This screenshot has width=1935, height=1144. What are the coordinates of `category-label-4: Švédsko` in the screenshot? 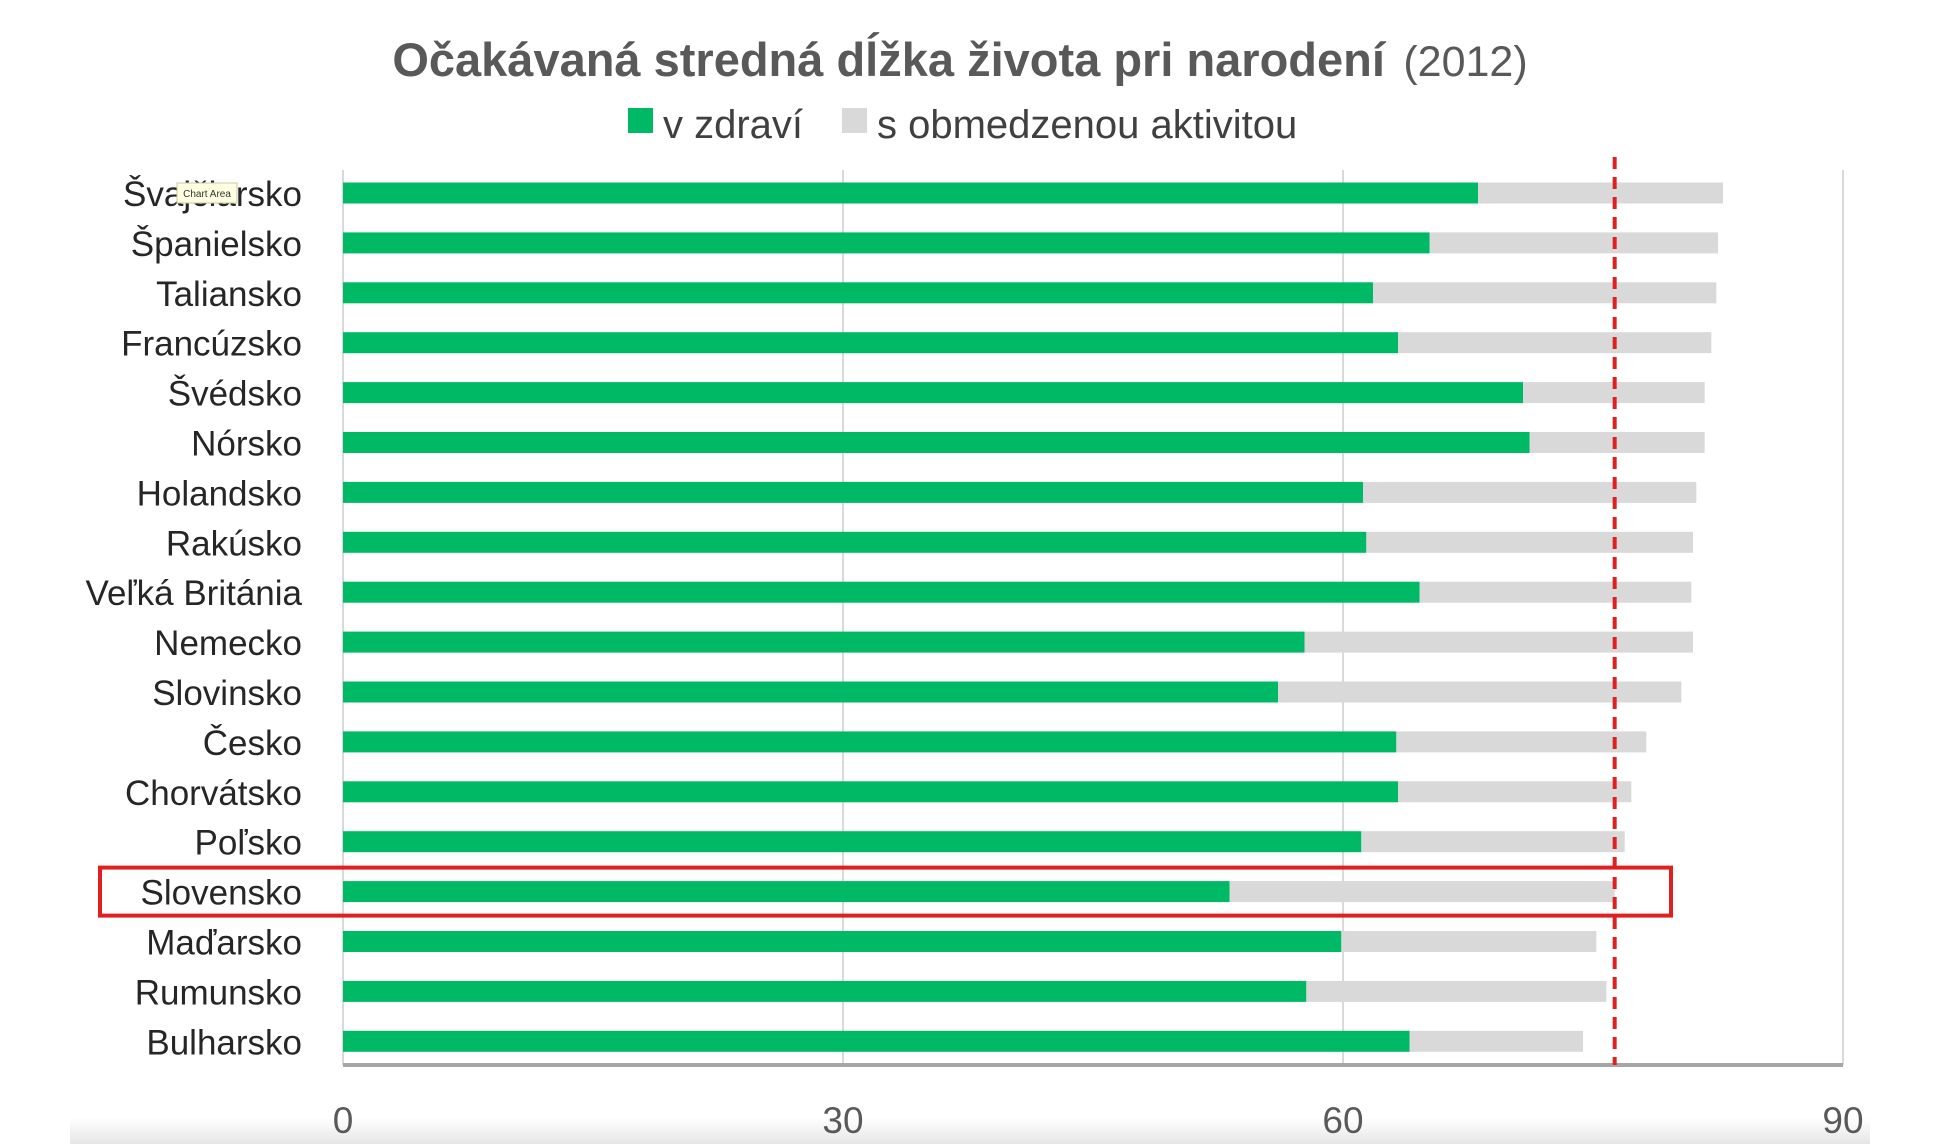 It's located at (235, 394).